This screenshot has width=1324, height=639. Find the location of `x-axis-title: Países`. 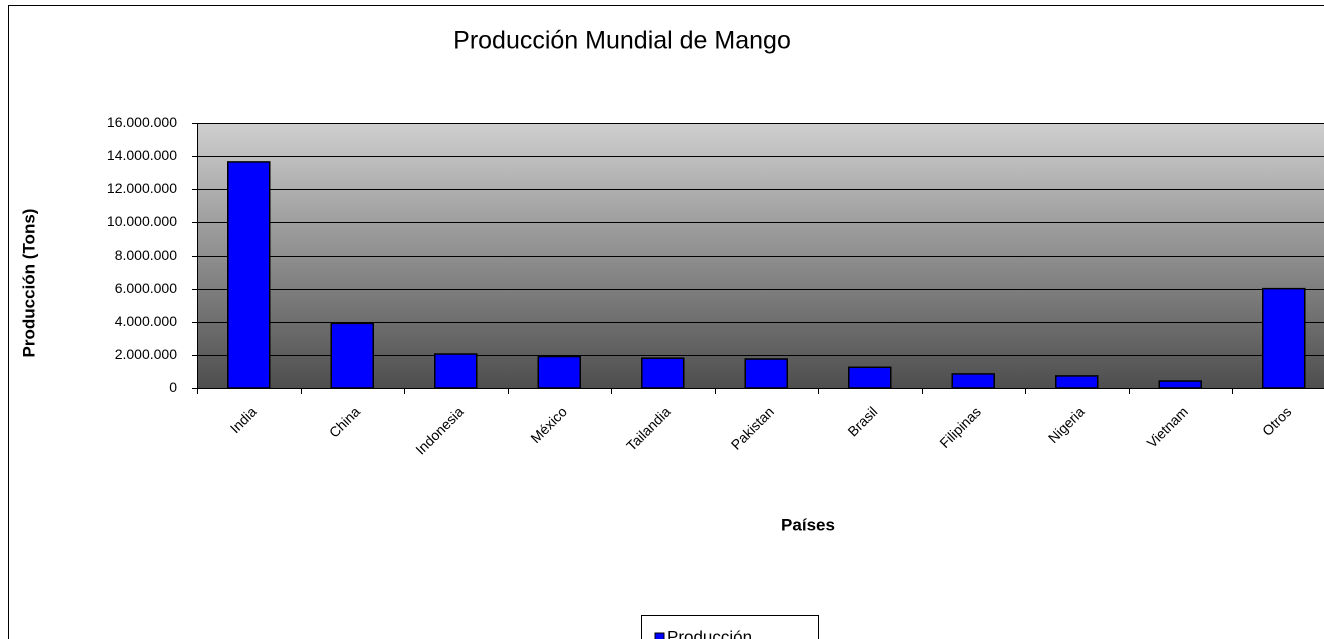

x-axis-title: Países is located at coordinates (808, 524).